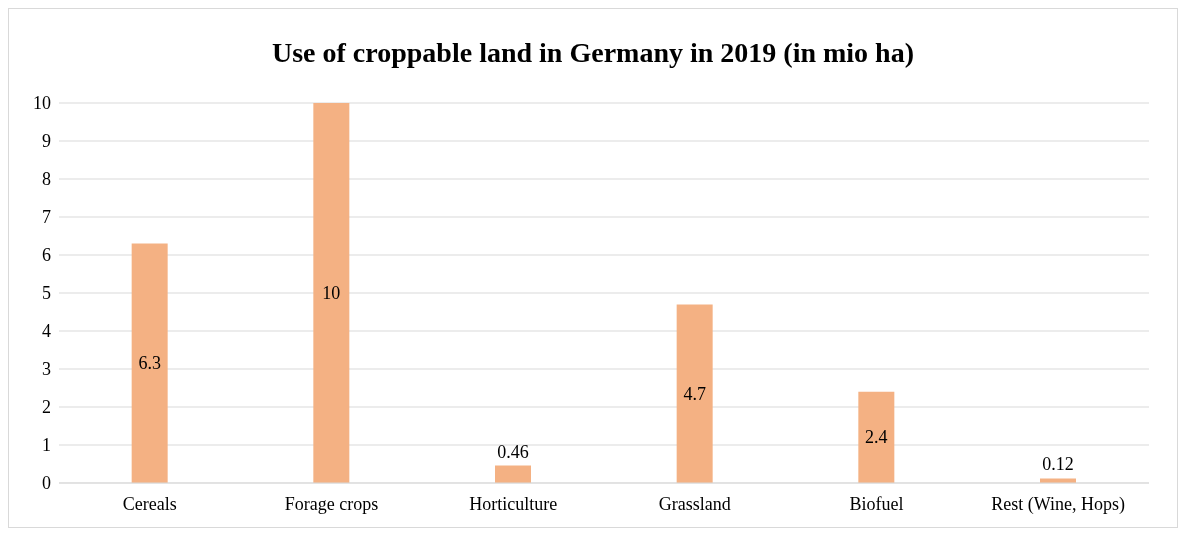  Describe the element at coordinates (46, 179) in the screenshot. I see `y-tick-label: 8` at that location.